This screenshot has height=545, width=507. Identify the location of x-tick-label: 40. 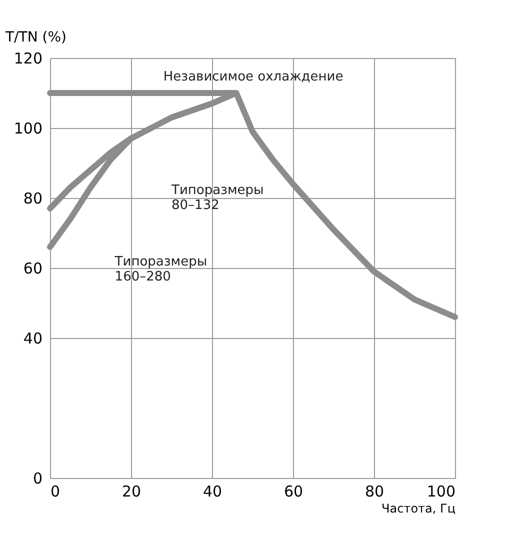
(212, 491).